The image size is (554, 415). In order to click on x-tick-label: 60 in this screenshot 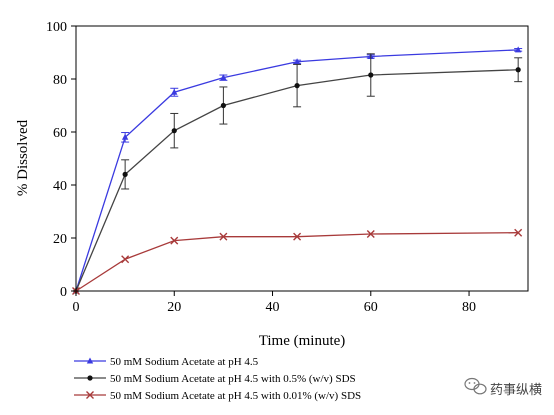, I will do `click(371, 307)`.